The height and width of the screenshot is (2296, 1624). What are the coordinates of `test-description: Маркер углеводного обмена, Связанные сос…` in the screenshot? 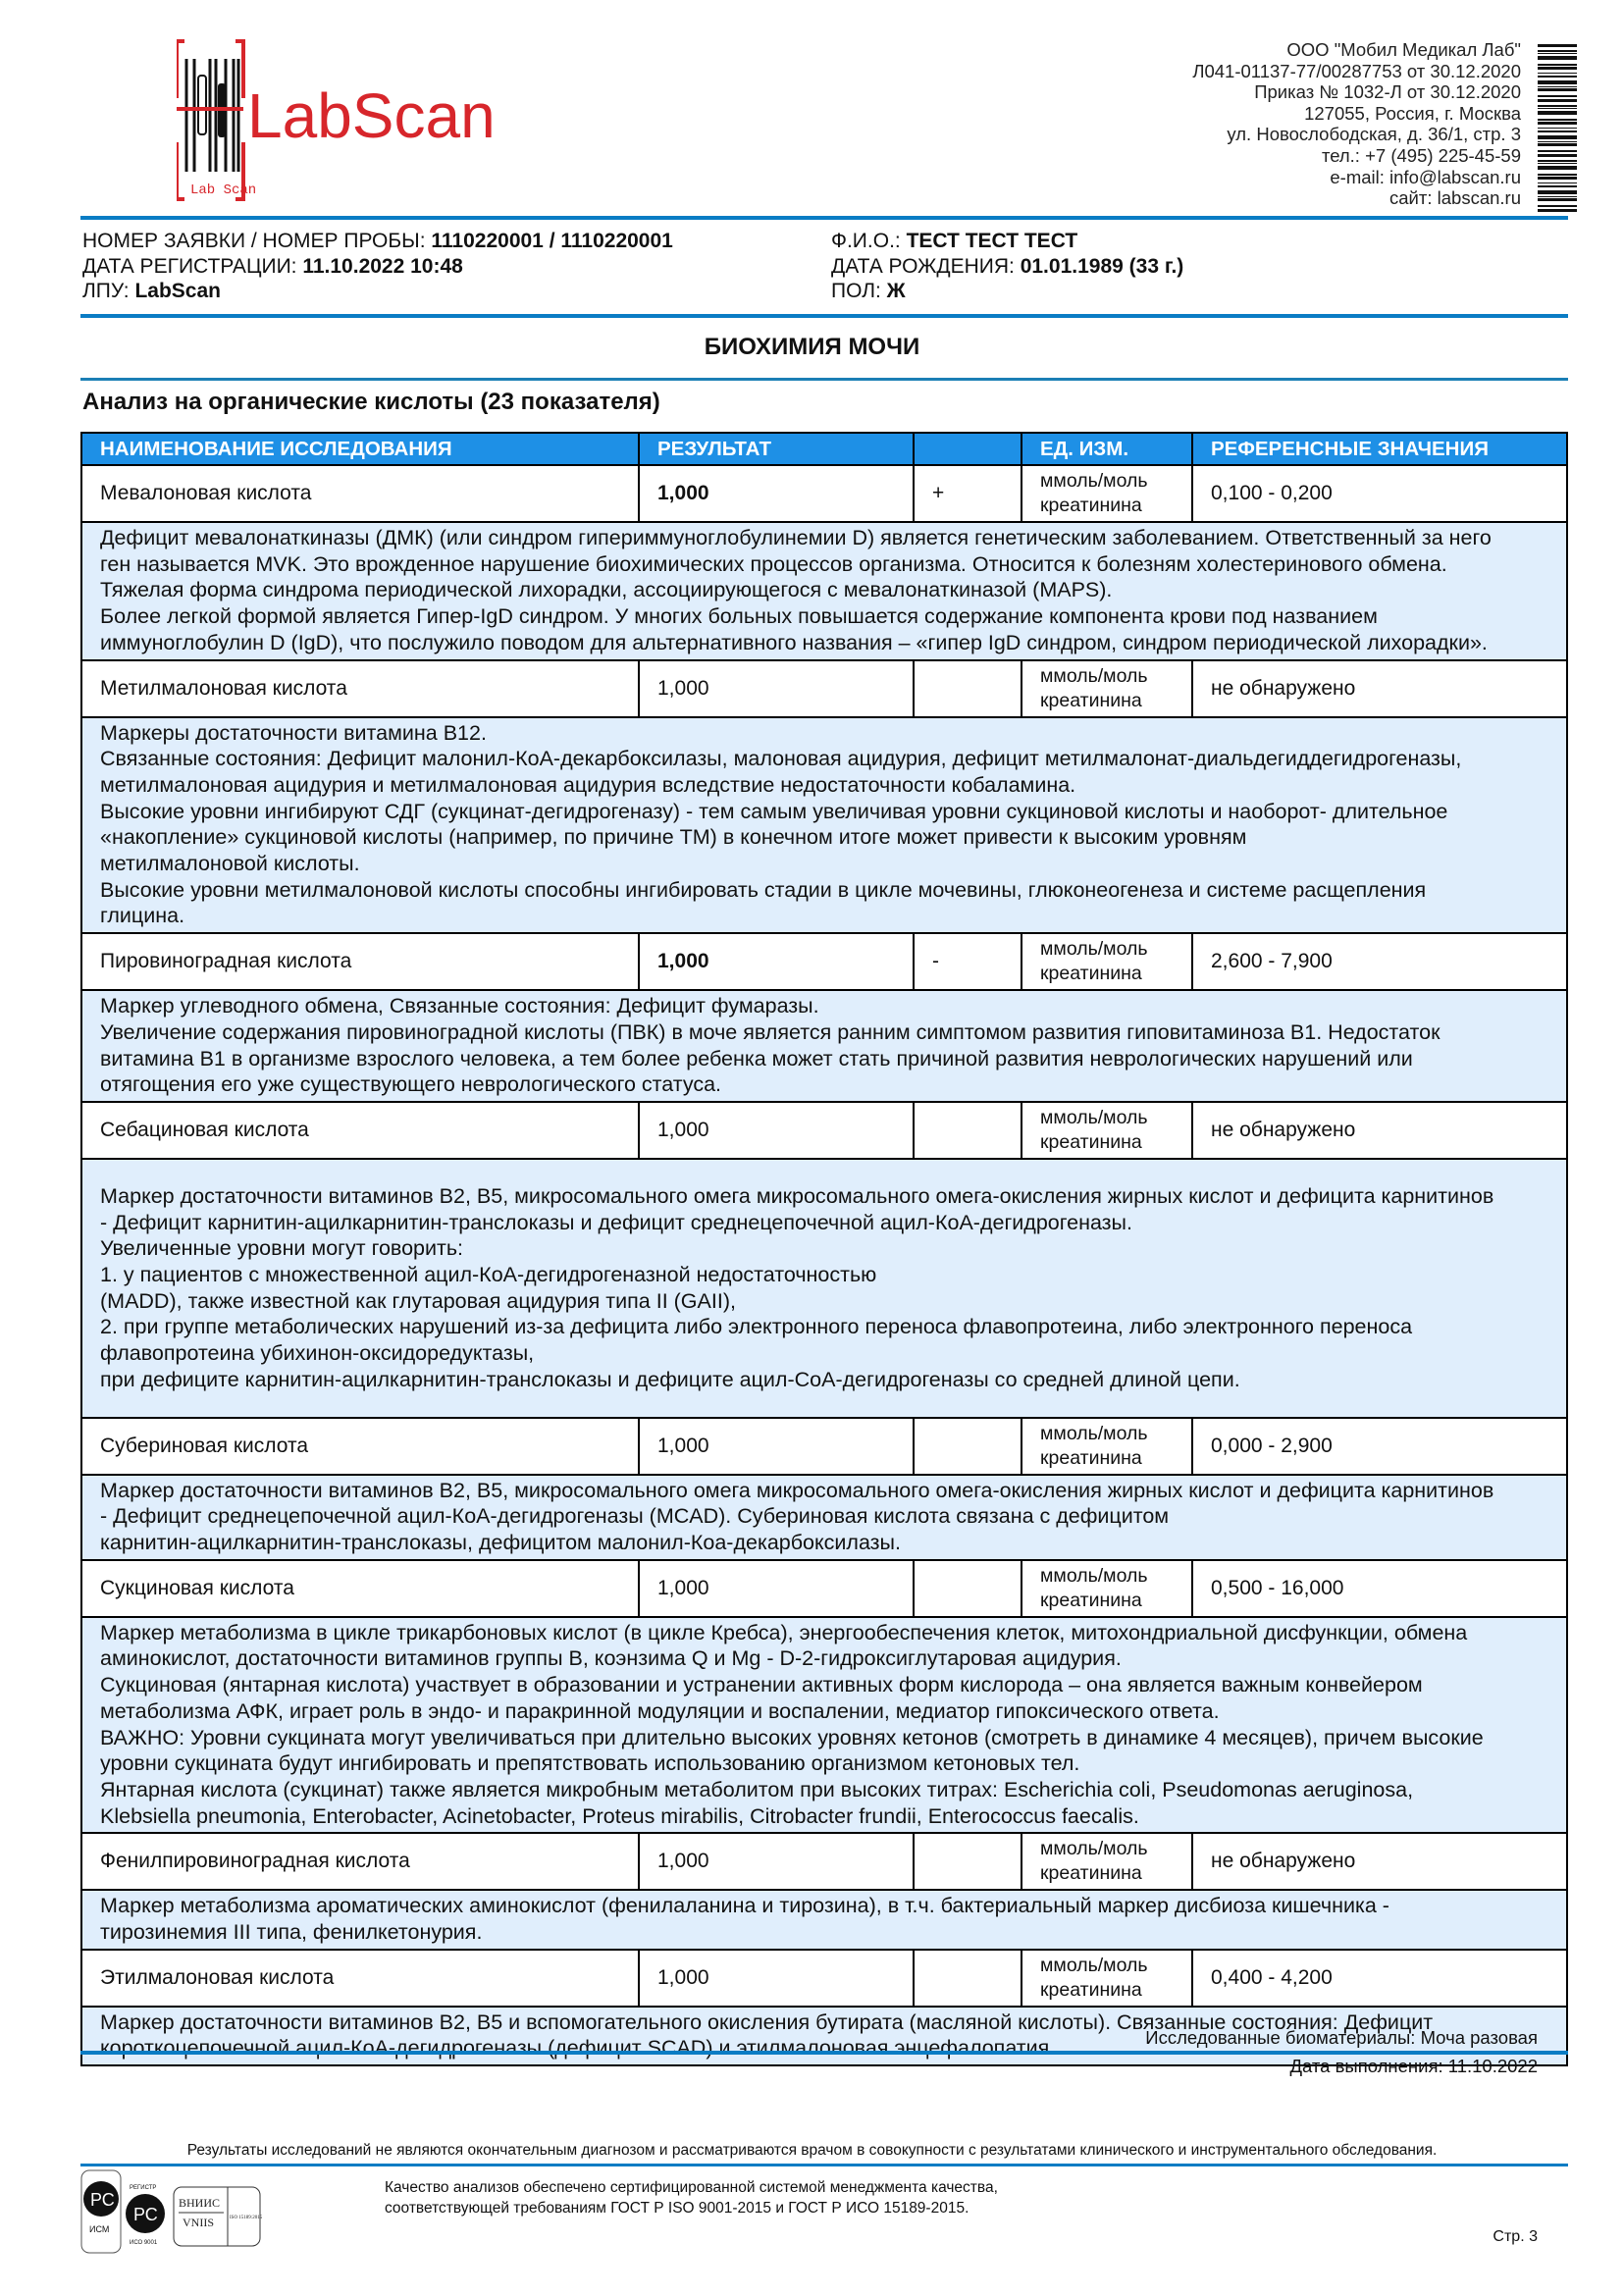 It's located at (824, 1046).